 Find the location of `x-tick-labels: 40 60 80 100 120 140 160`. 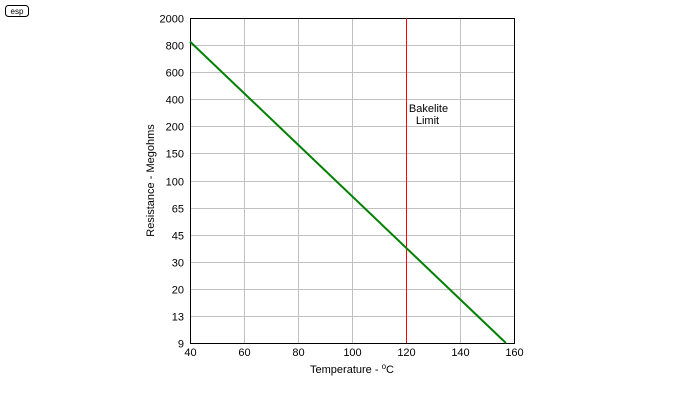

x-tick-labels: 40 60 80 100 120 140 160 is located at coordinates (353, 353).